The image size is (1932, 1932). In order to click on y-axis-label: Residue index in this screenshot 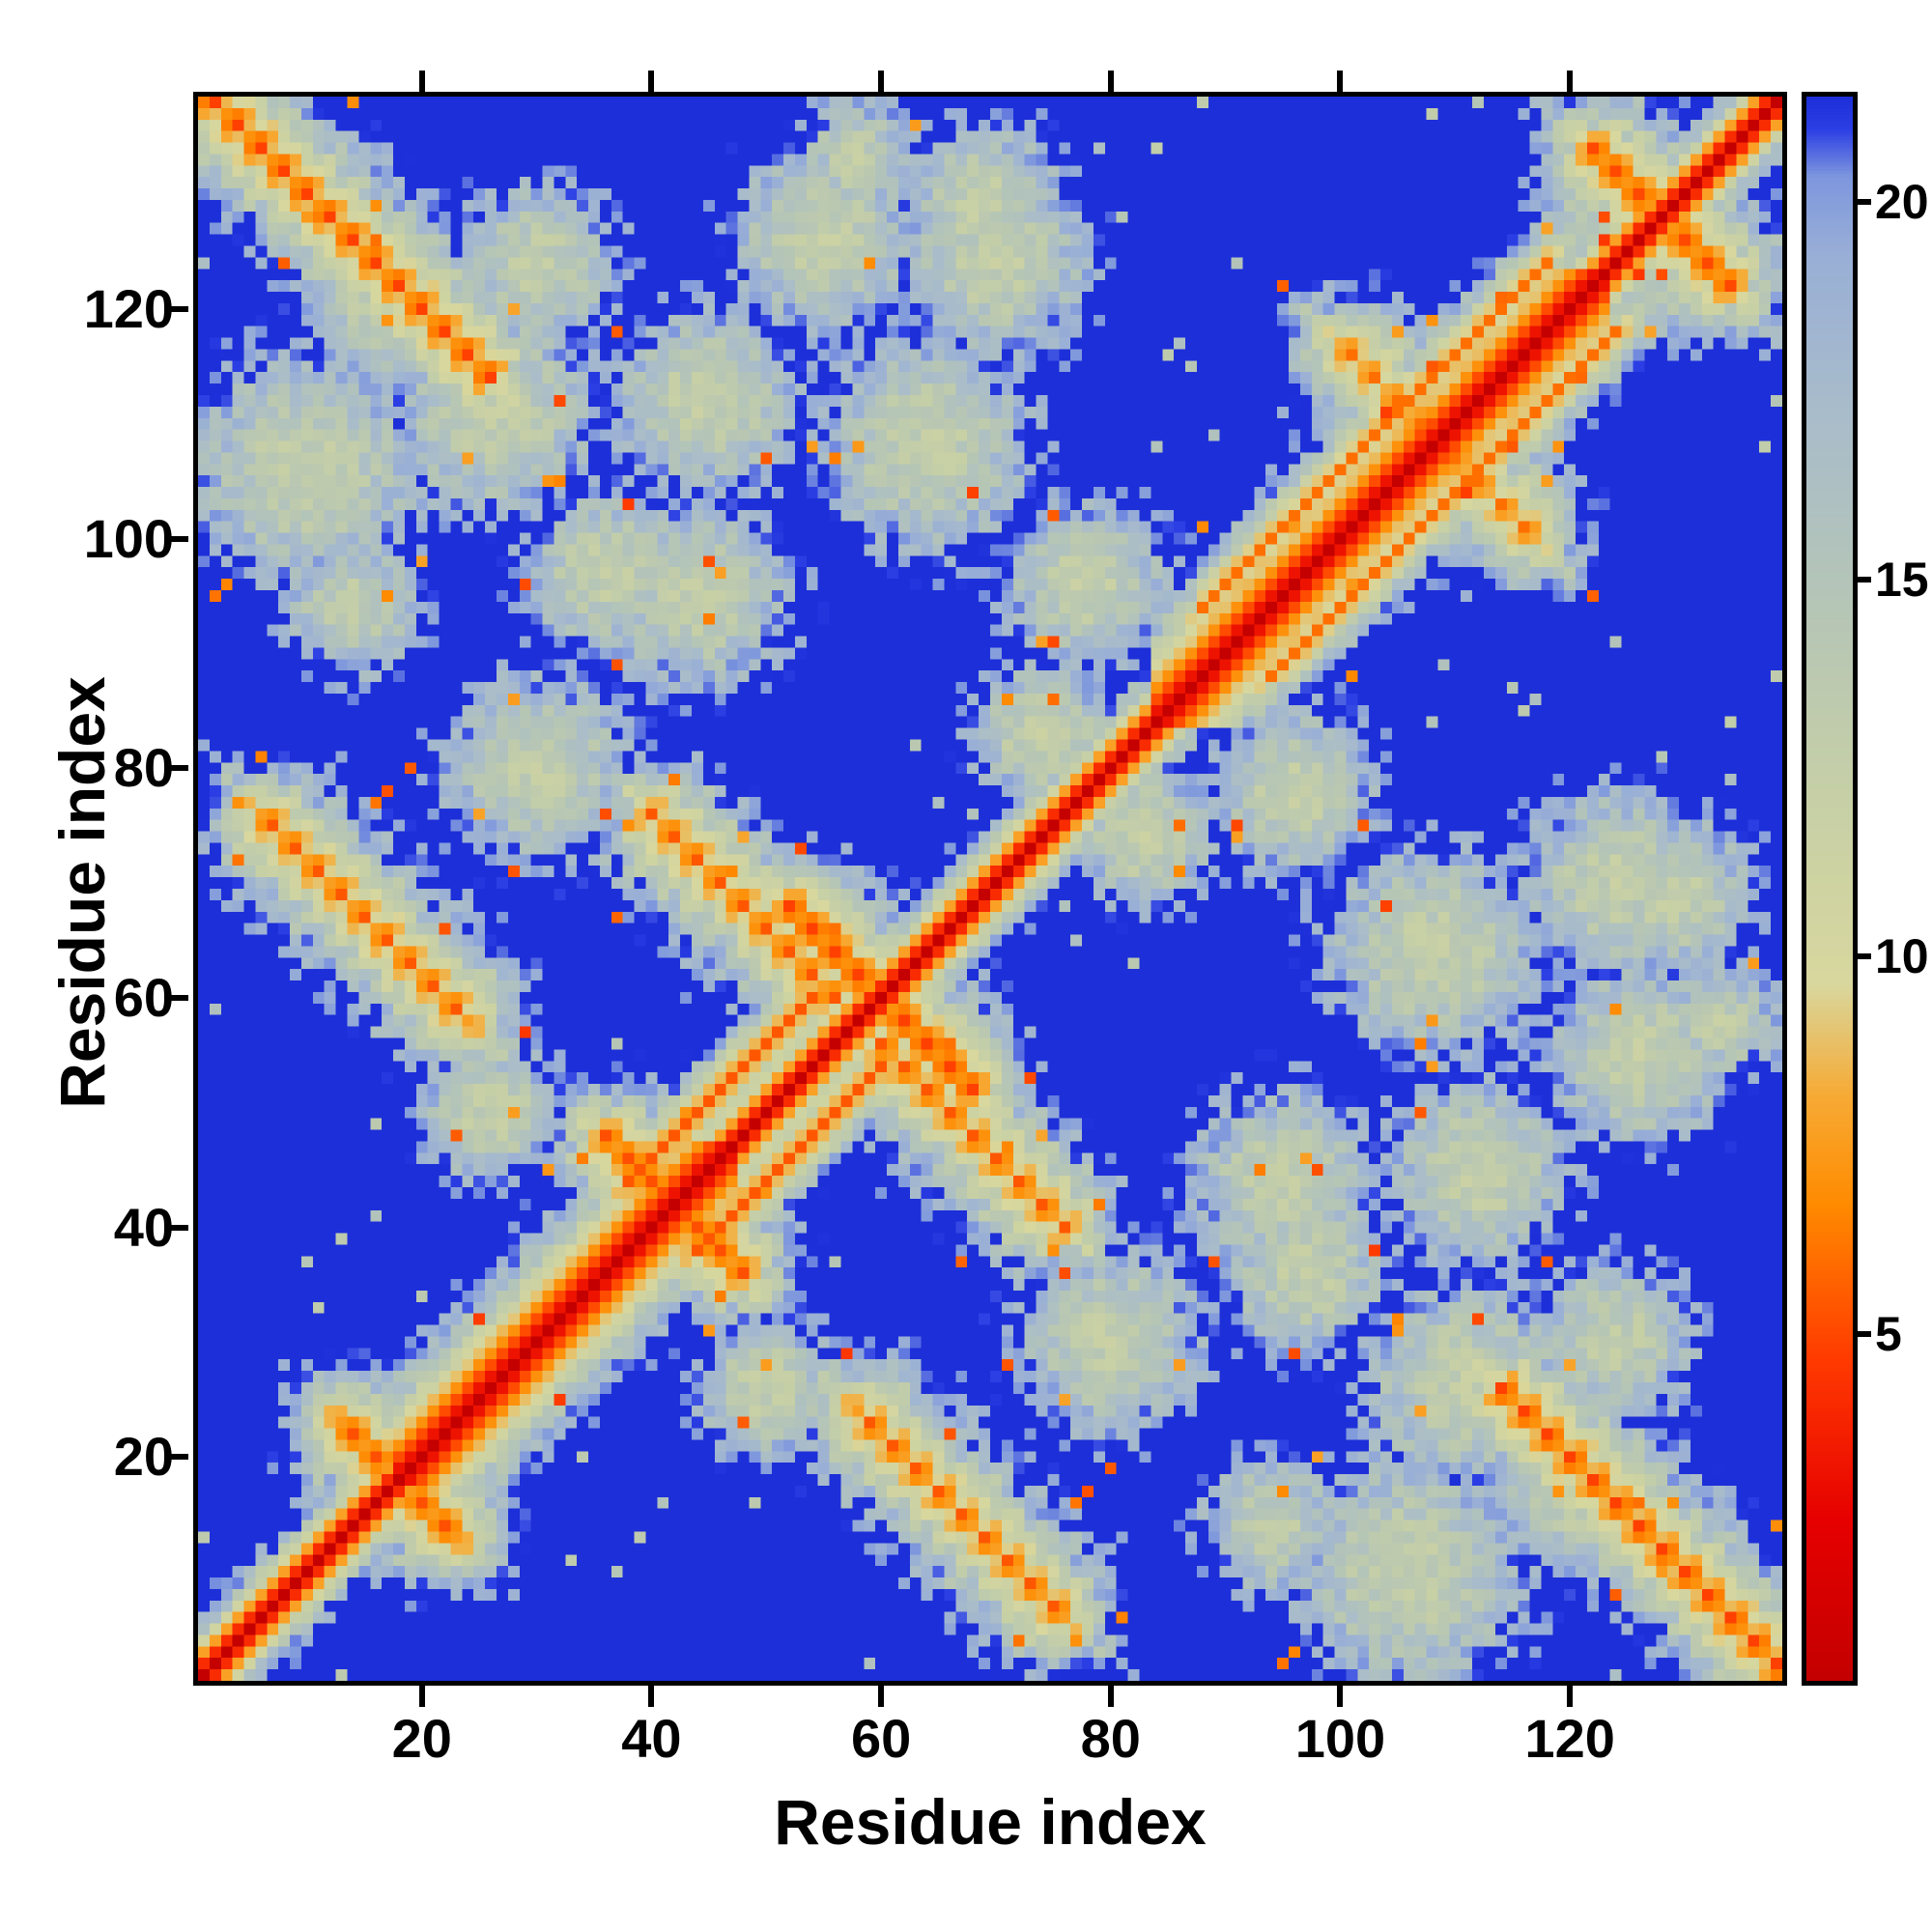, I will do `click(82, 892)`.